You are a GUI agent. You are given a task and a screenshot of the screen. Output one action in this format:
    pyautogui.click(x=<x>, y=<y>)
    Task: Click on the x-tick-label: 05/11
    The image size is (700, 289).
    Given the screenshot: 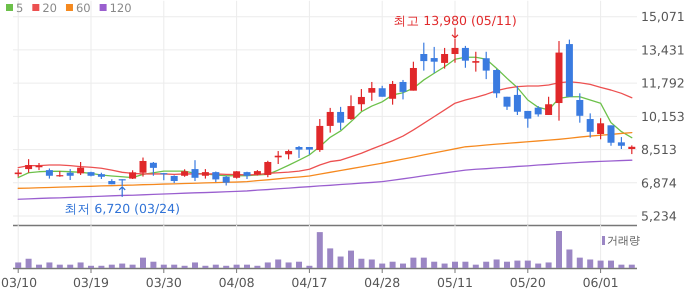 What is the action you would take?
    pyautogui.click(x=455, y=282)
    